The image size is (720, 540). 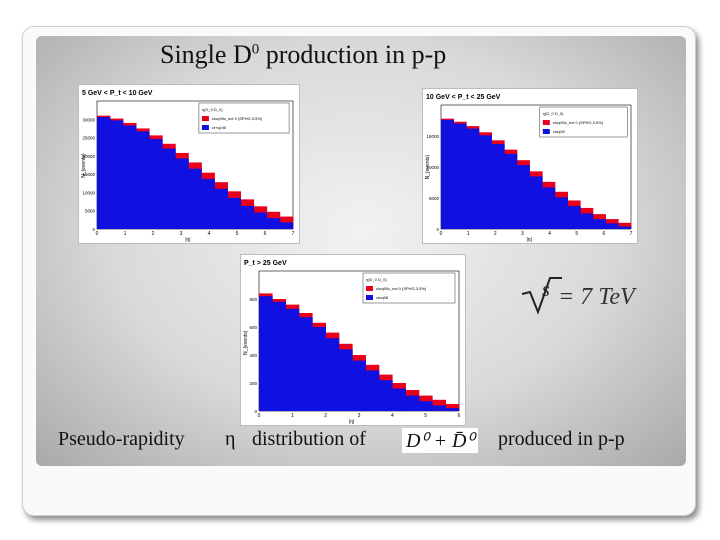 I want to click on y-tick-label: 20000, so click(x=88, y=156).